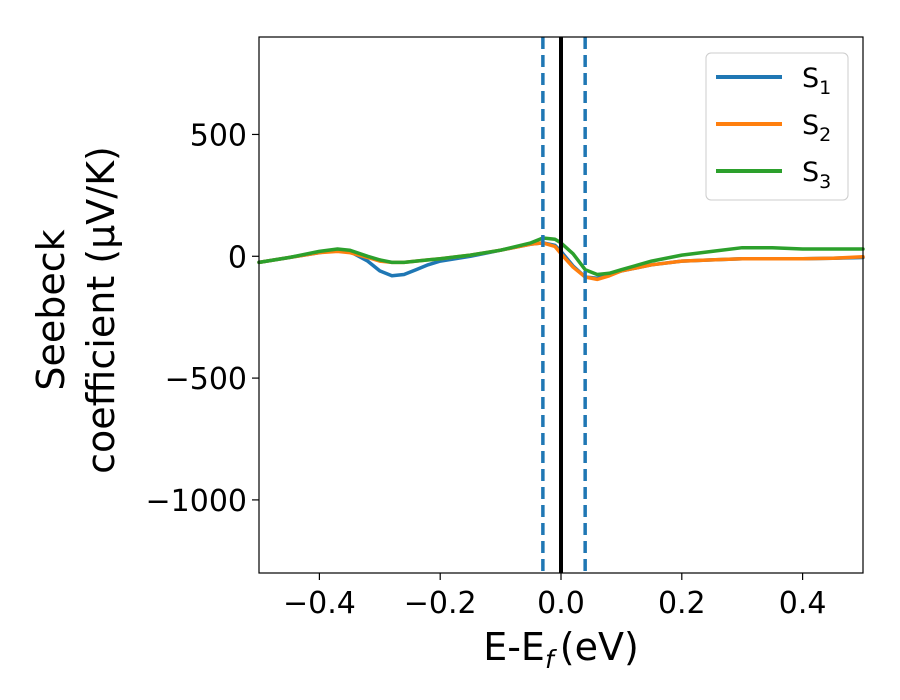 This screenshot has width=900, height=700. What do you see at coordinates (202, 318) in the screenshot?
I see `y-axis: 500 0 −500 −1000` at bounding box center [202, 318].